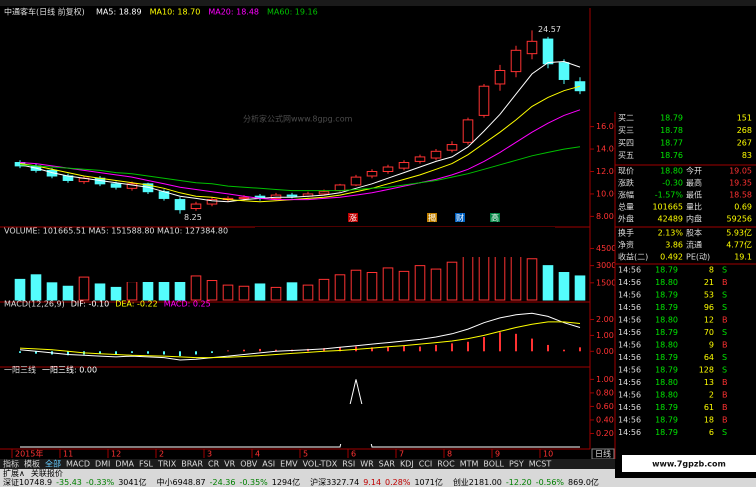 The height and width of the screenshot is (487, 756). What do you see at coordinates (100, 482) in the screenshot?
I see `status-item: -0.33%` at bounding box center [100, 482].